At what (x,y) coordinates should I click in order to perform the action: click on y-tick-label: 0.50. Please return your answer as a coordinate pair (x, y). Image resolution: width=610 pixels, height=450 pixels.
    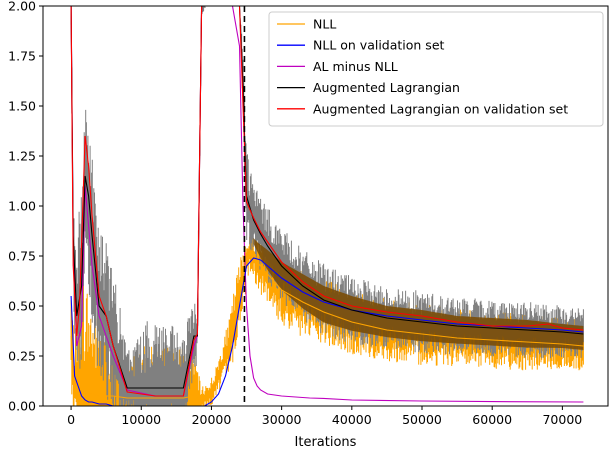
    Looking at the image, I should click on (22, 306).